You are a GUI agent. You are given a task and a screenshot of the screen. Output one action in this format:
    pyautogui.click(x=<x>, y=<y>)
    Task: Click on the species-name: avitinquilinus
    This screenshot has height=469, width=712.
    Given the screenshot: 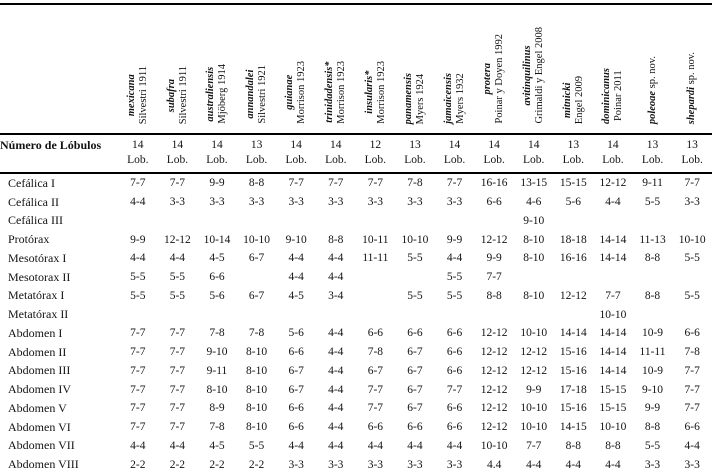 What is the action you would take?
    pyautogui.click(x=527, y=75)
    